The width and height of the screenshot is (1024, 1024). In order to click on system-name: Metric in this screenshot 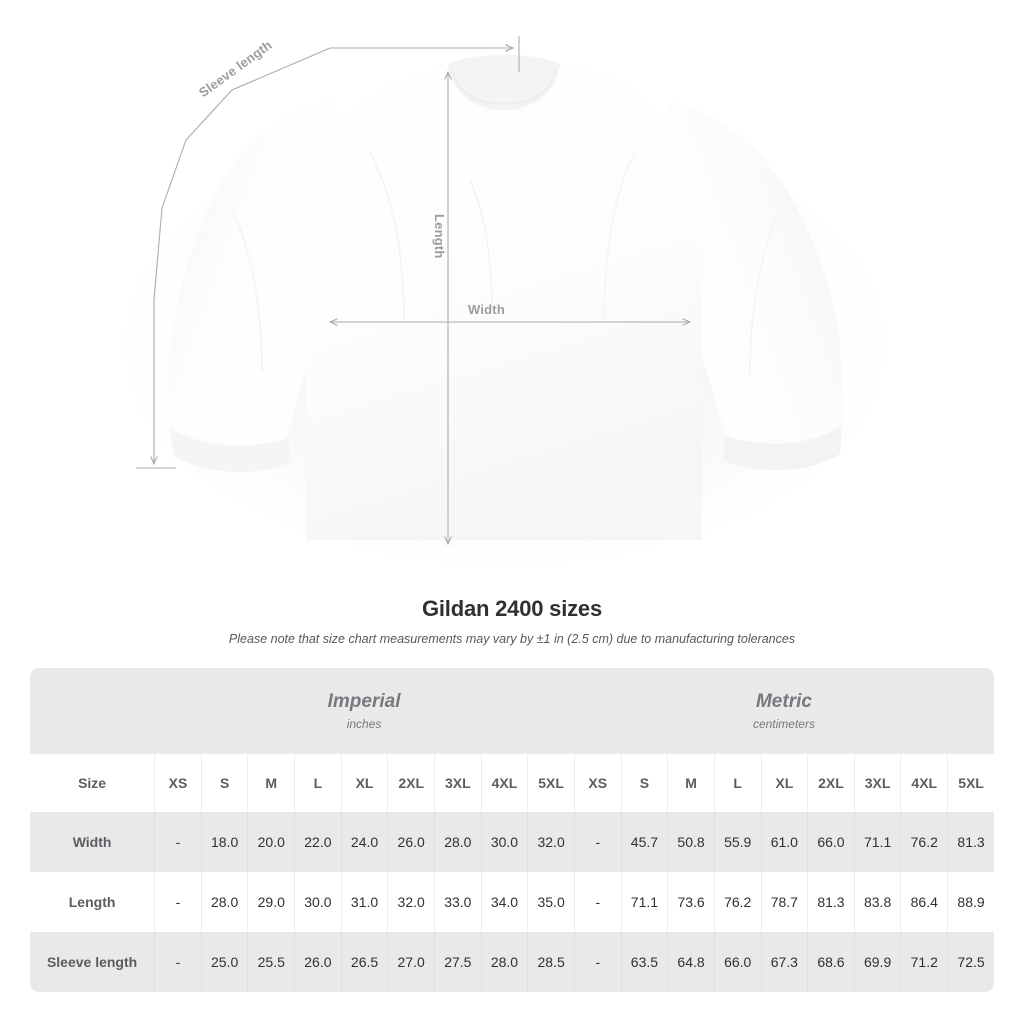, I will do `click(783, 701)`.